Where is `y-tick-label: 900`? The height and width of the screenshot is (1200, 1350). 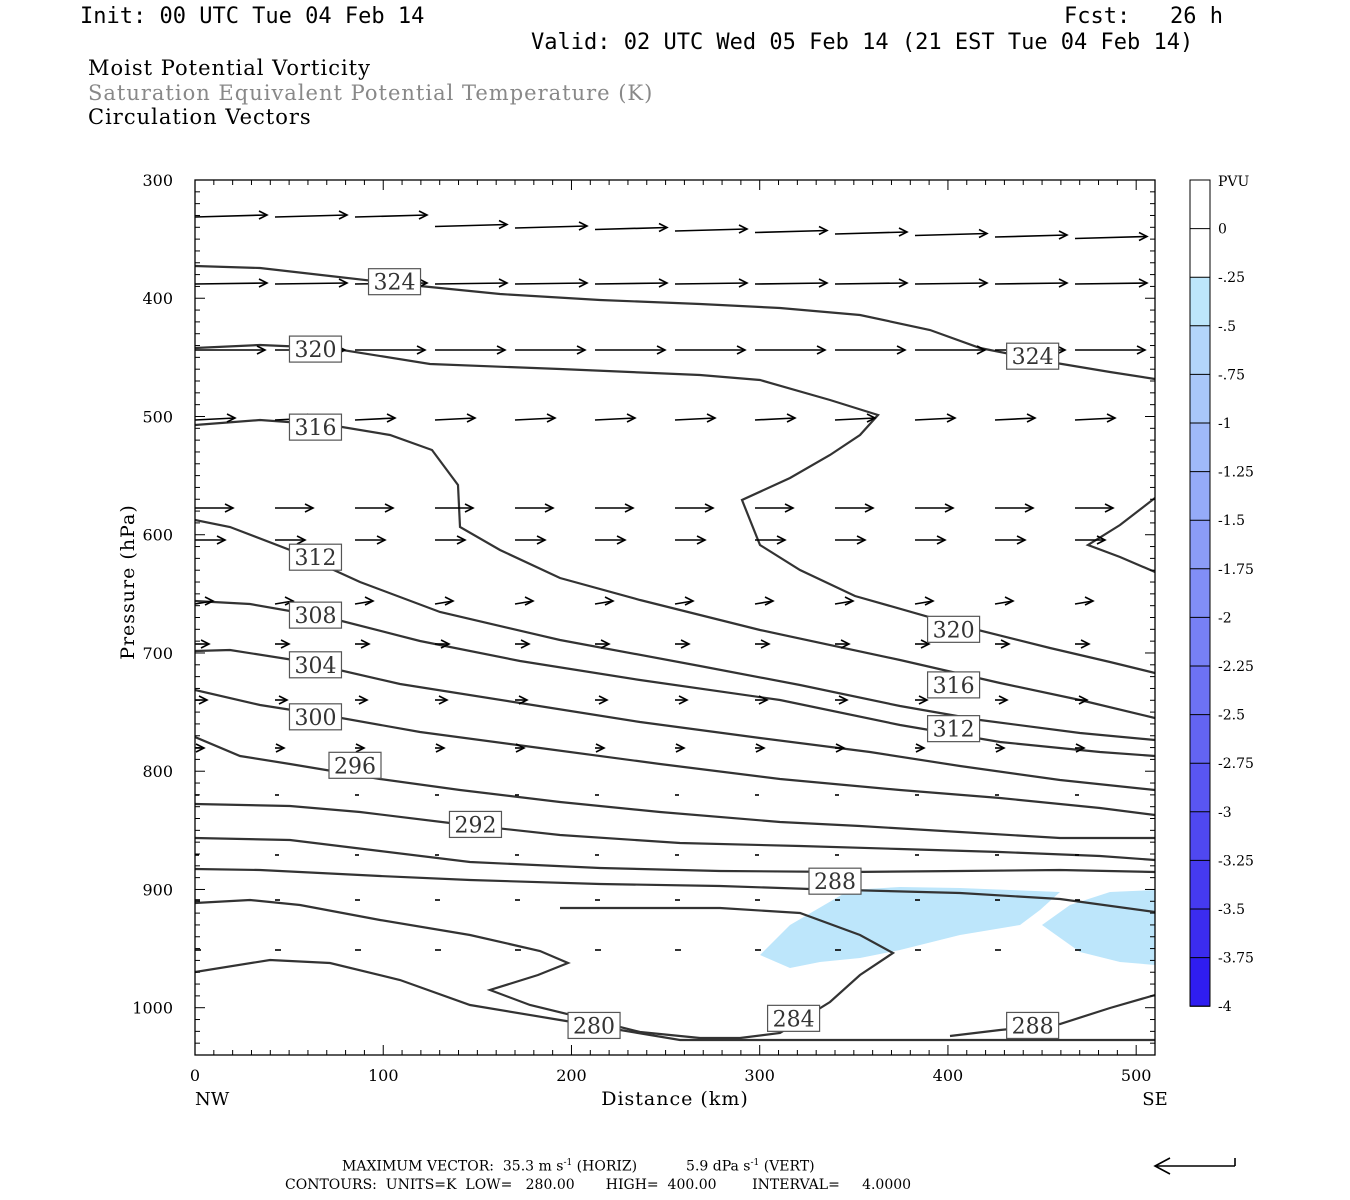
y-tick-label: 900 is located at coordinates (157, 889).